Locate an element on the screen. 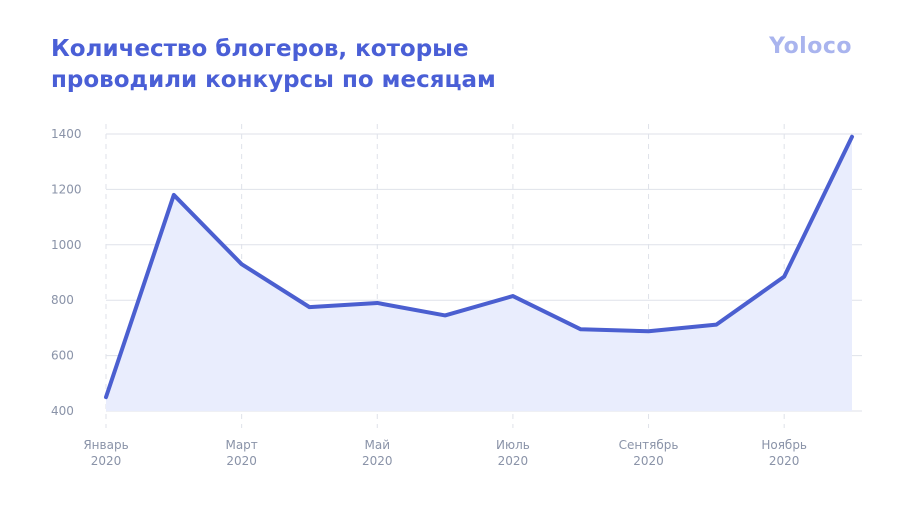 The image size is (900, 506). x-tick-month: Январь is located at coordinates (105, 445).